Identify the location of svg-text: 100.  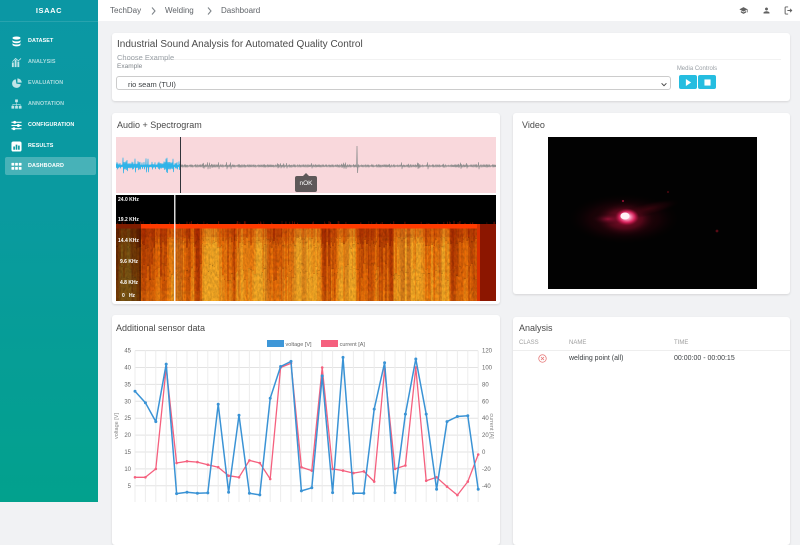
(487, 369).